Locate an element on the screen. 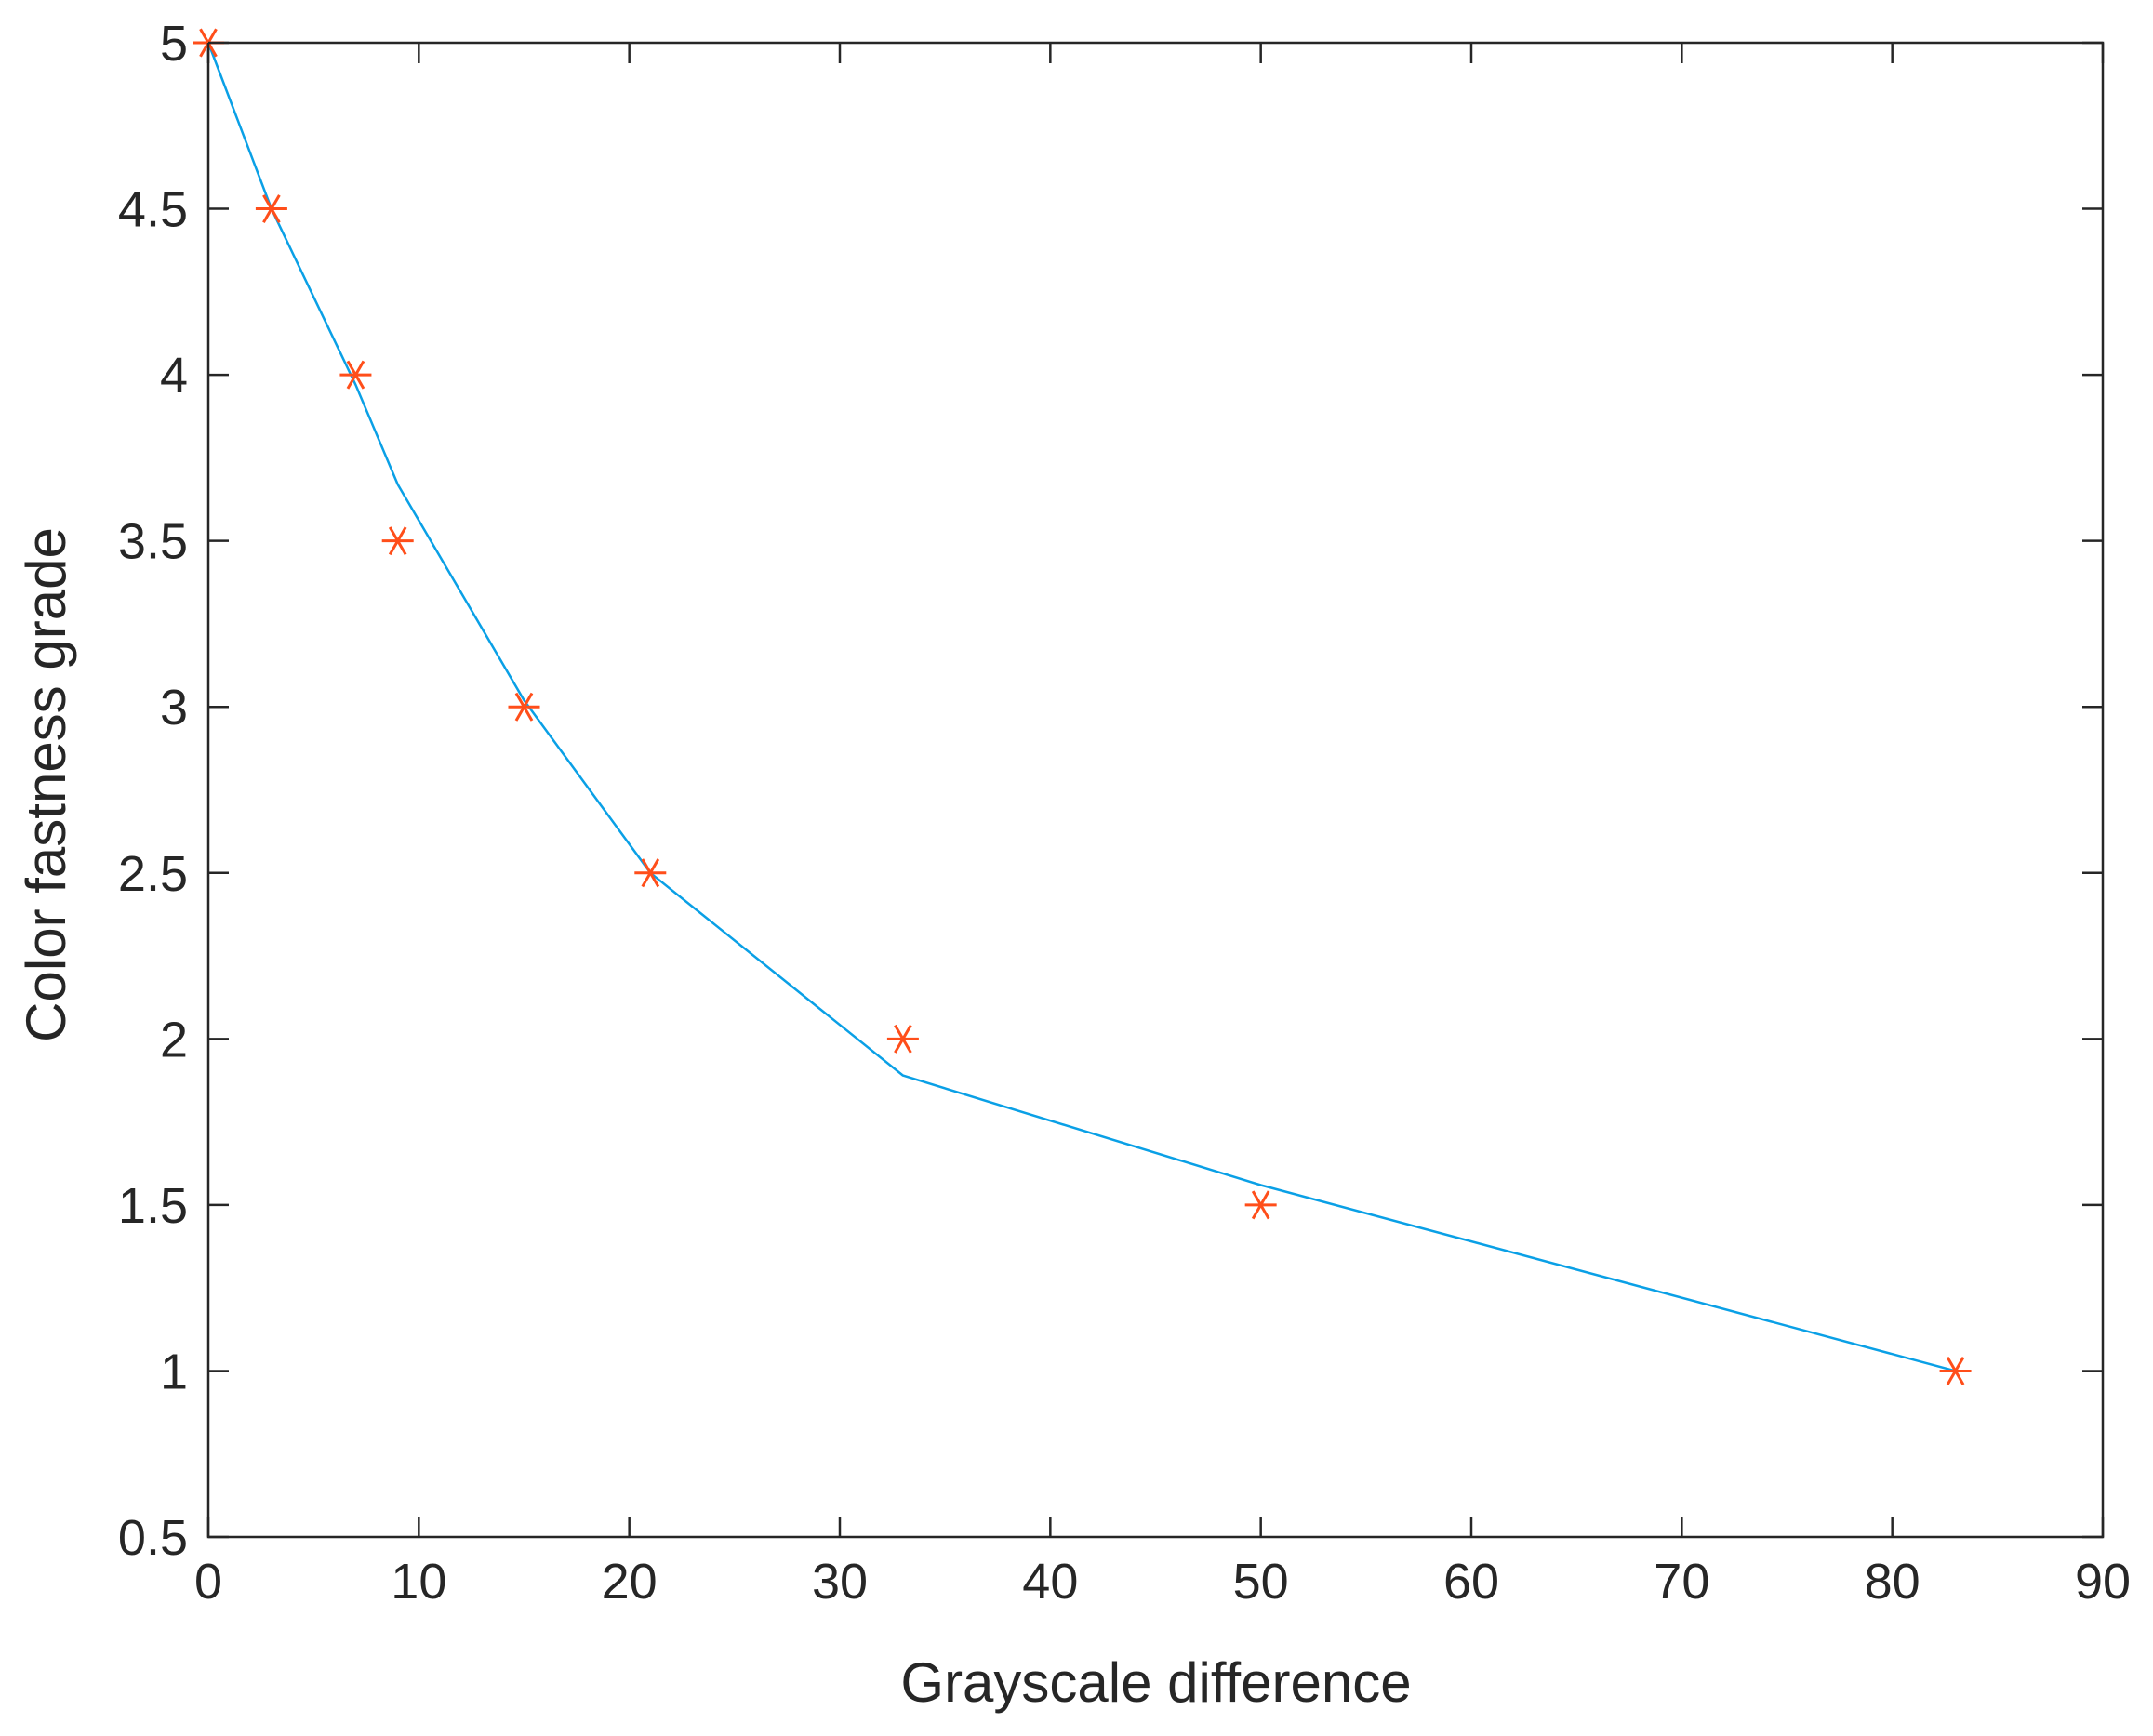 The image size is (2153, 1736). y-tick-label: 2 is located at coordinates (174, 1039).